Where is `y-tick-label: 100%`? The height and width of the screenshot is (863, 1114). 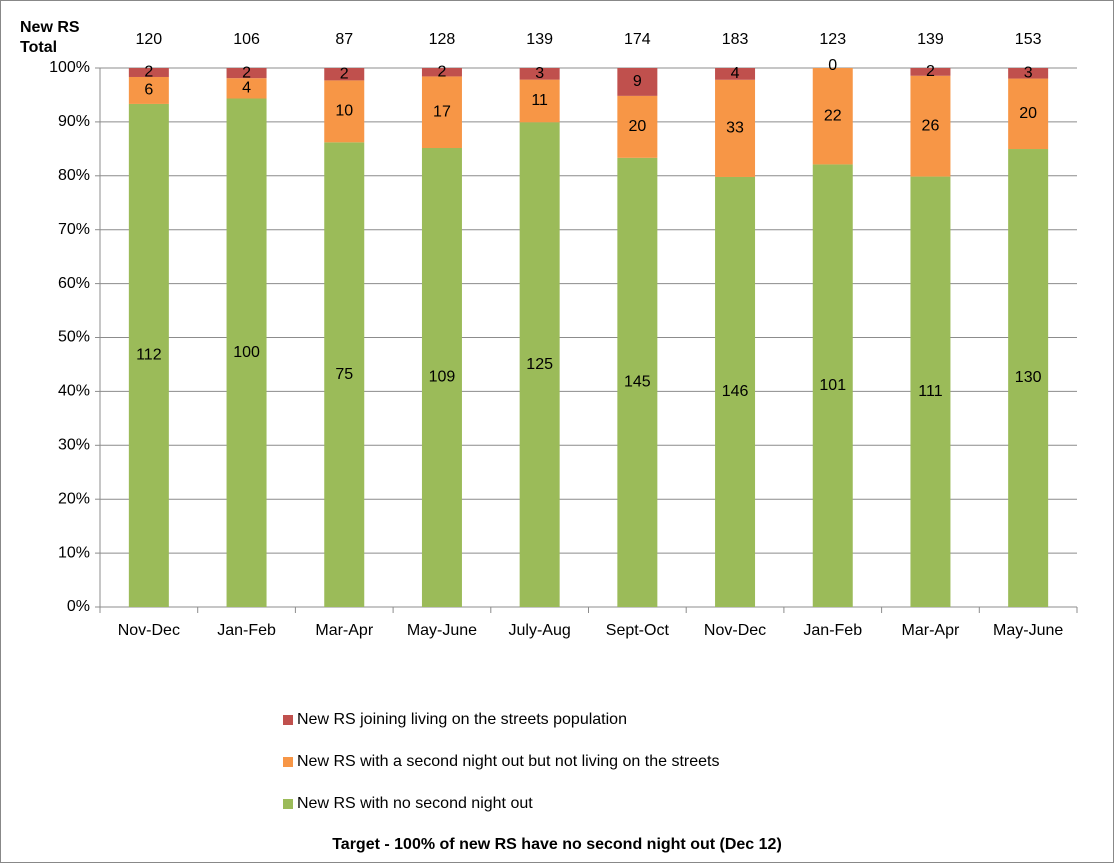 y-tick-label: 100% is located at coordinates (69, 67).